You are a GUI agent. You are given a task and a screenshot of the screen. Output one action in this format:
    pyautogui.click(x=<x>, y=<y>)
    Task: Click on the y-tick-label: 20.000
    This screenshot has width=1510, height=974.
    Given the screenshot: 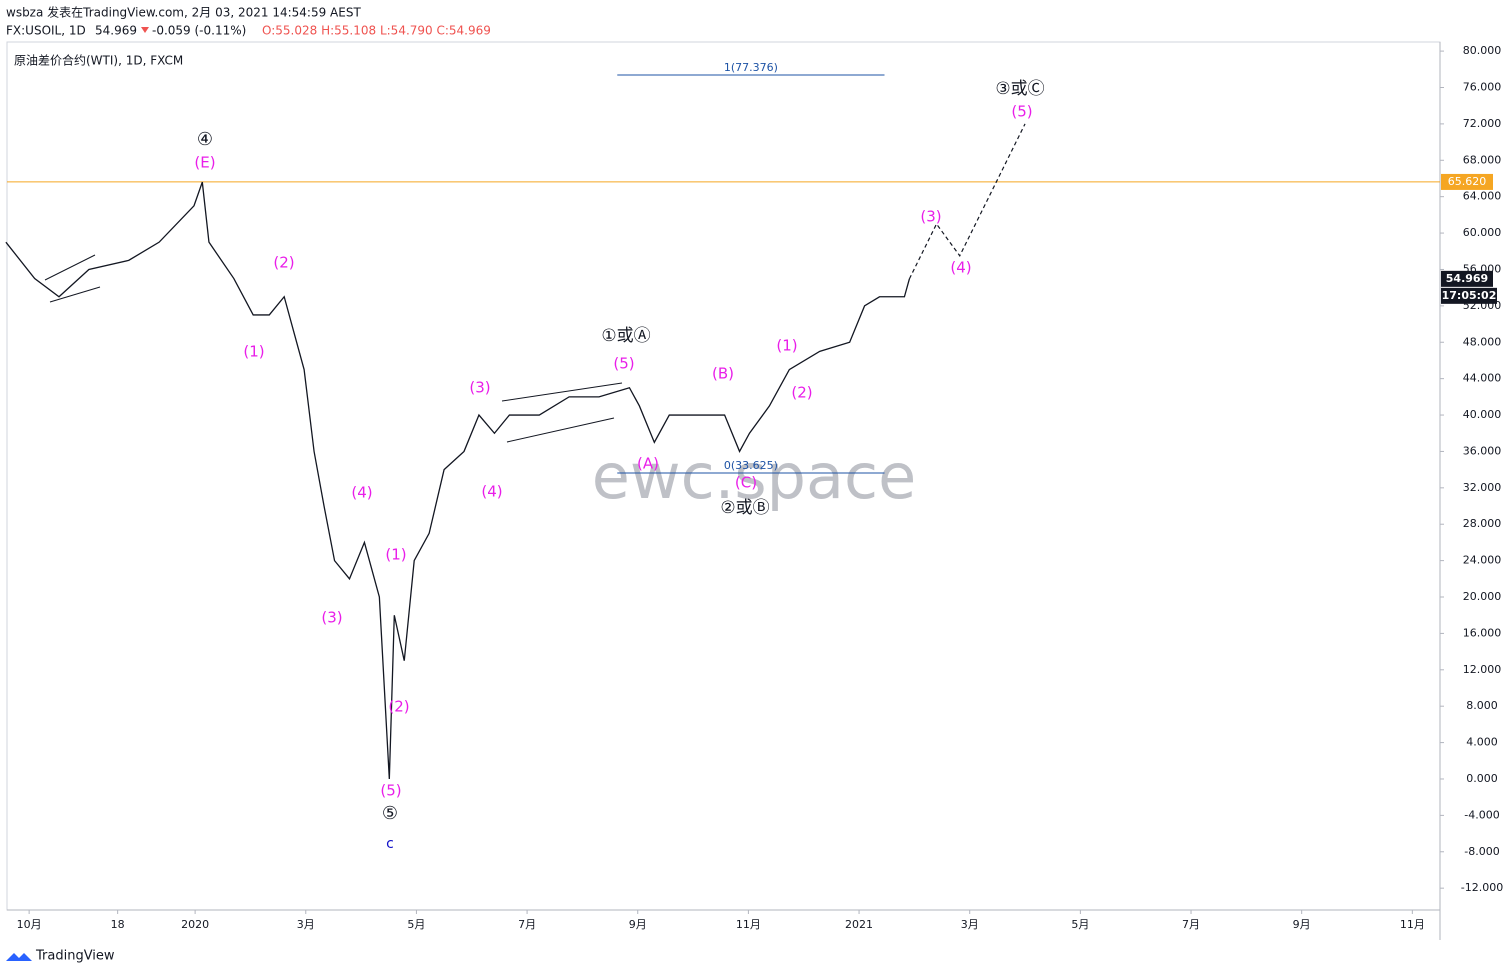 What is the action you would take?
    pyautogui.click(x=1482, y=596)
    